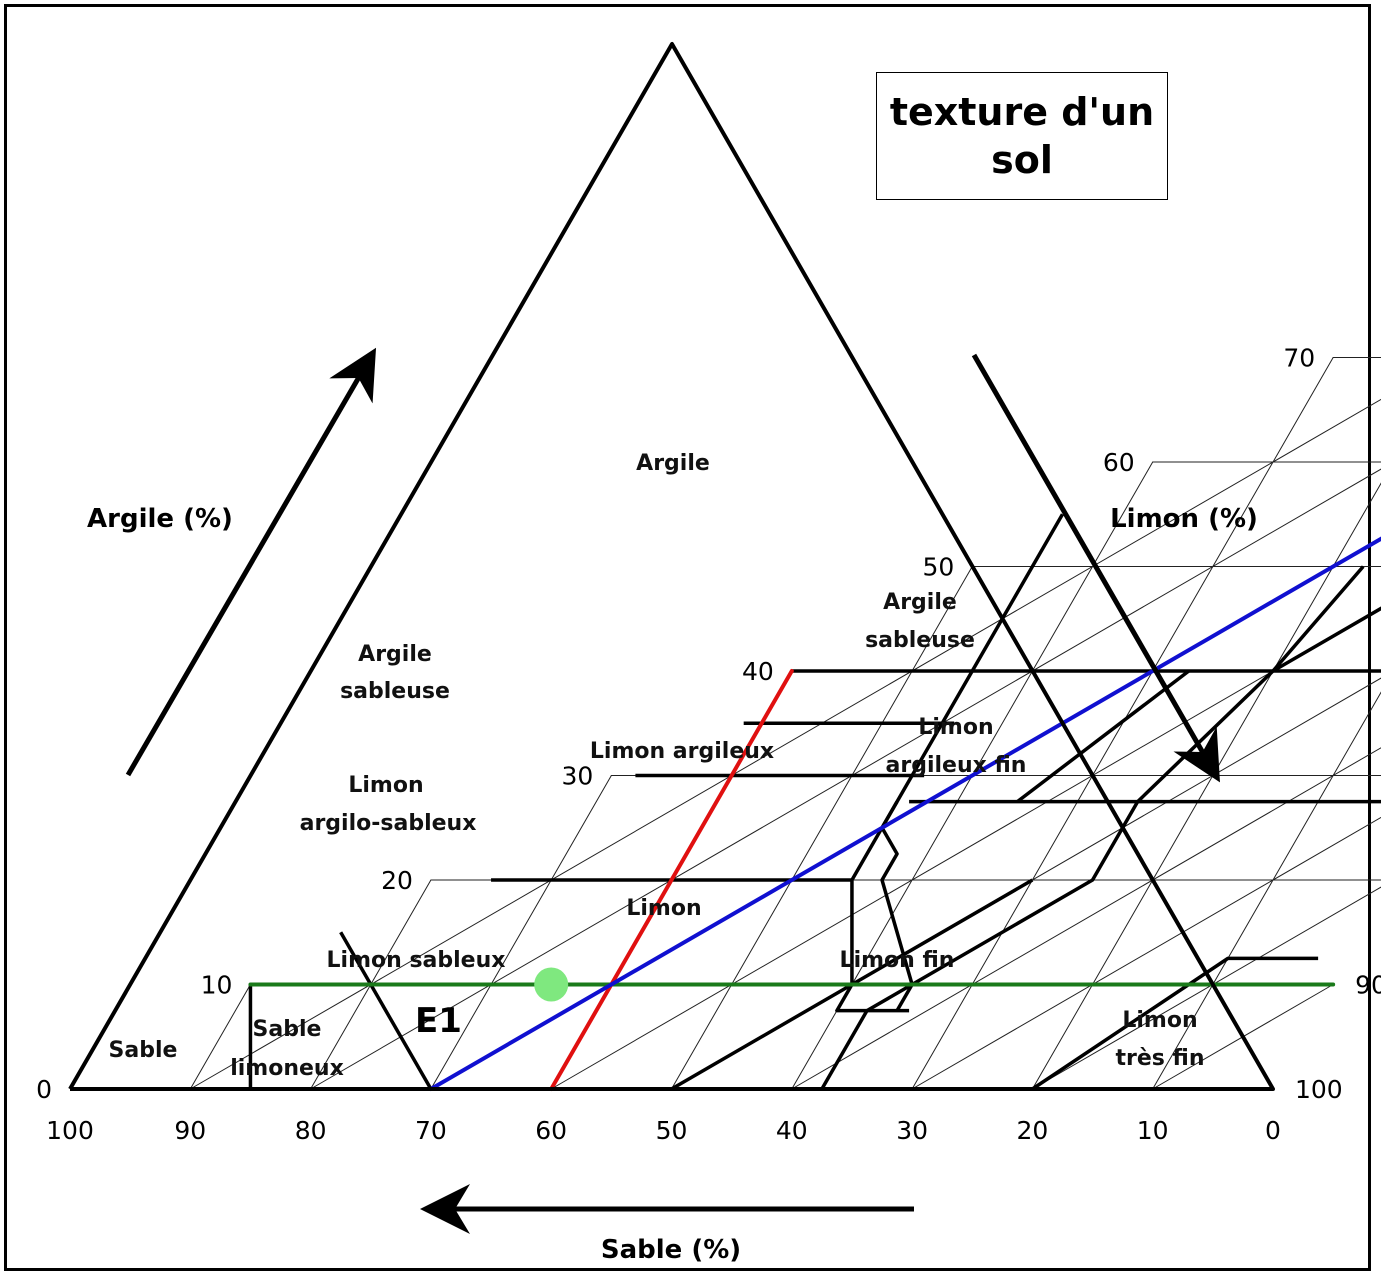 The height and width of the screenshot is (1277, 1381). Describe the element at coordinates (1153, 1130) in the screenshot. I see `sable-tick-label: 10` at that location.